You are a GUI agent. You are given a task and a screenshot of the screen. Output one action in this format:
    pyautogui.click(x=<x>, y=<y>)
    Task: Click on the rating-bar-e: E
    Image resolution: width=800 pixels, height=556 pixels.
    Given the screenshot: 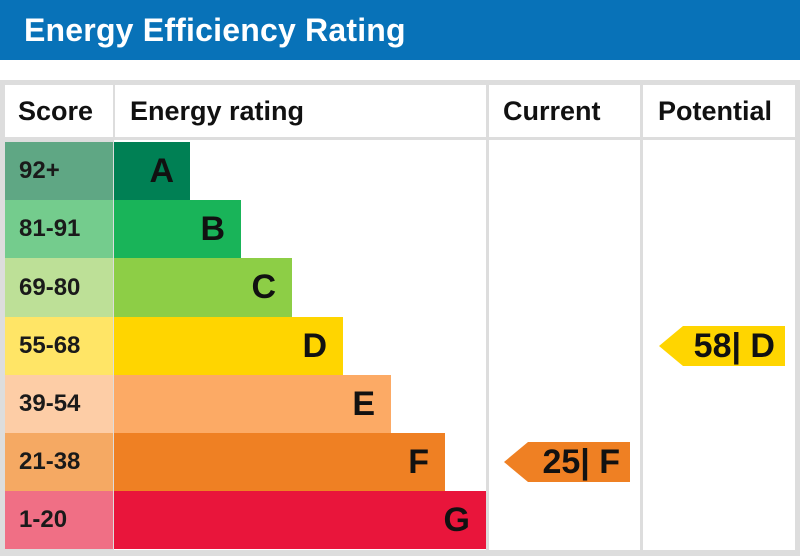 What is the action you would take?
    pyautogui.click(x=252, y=404)
    